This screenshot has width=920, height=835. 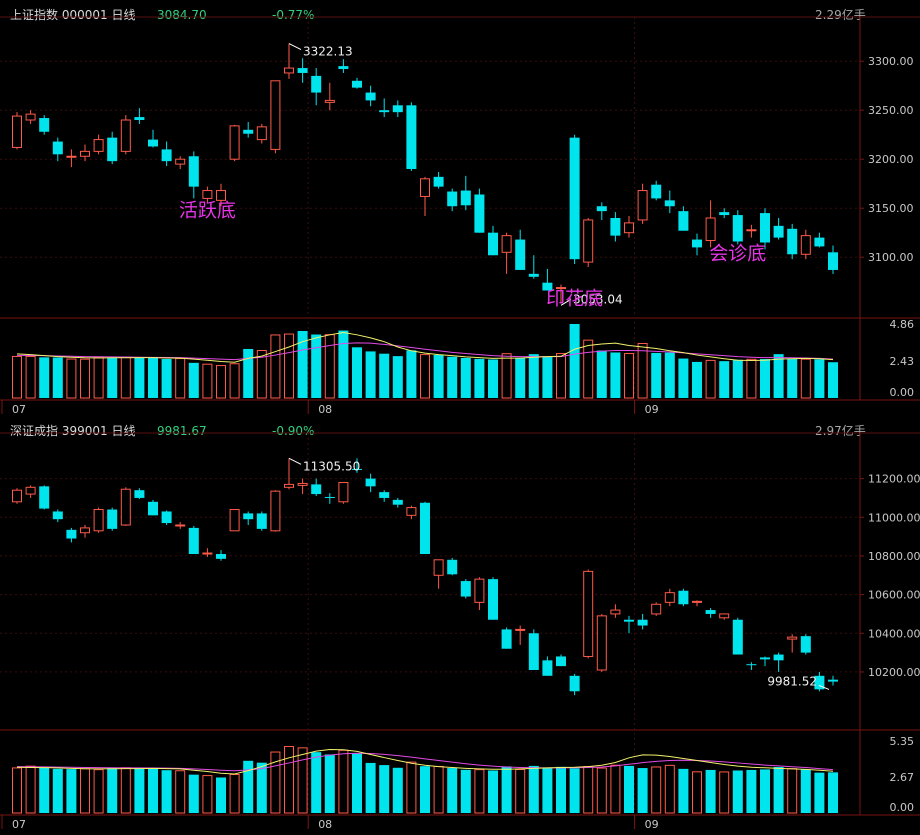 What do you see at coordinates (598, 299) in the screenshot?
I see `low-price-label: 3053.04` at bounding box center [598, 299].